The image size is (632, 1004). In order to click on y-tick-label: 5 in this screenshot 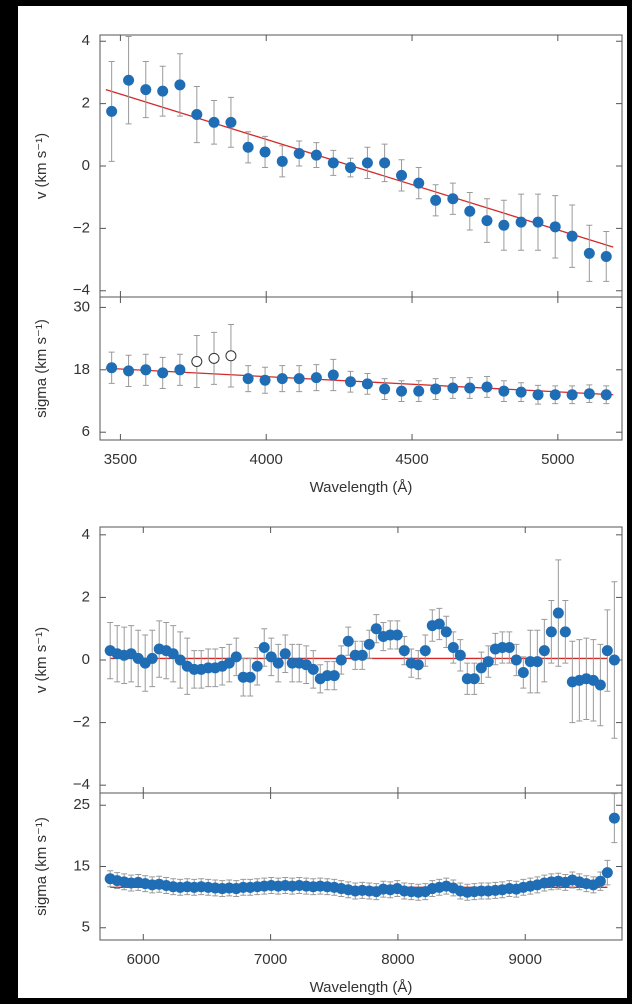, I will do `click(86, 927)`.